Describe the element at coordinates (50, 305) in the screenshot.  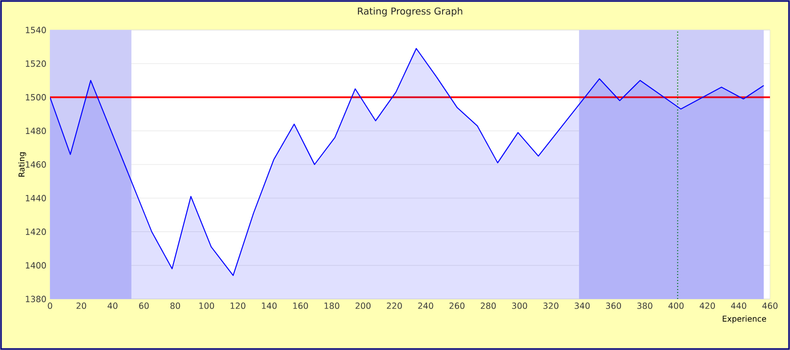
I see `x-tick-label: 0` at that location.